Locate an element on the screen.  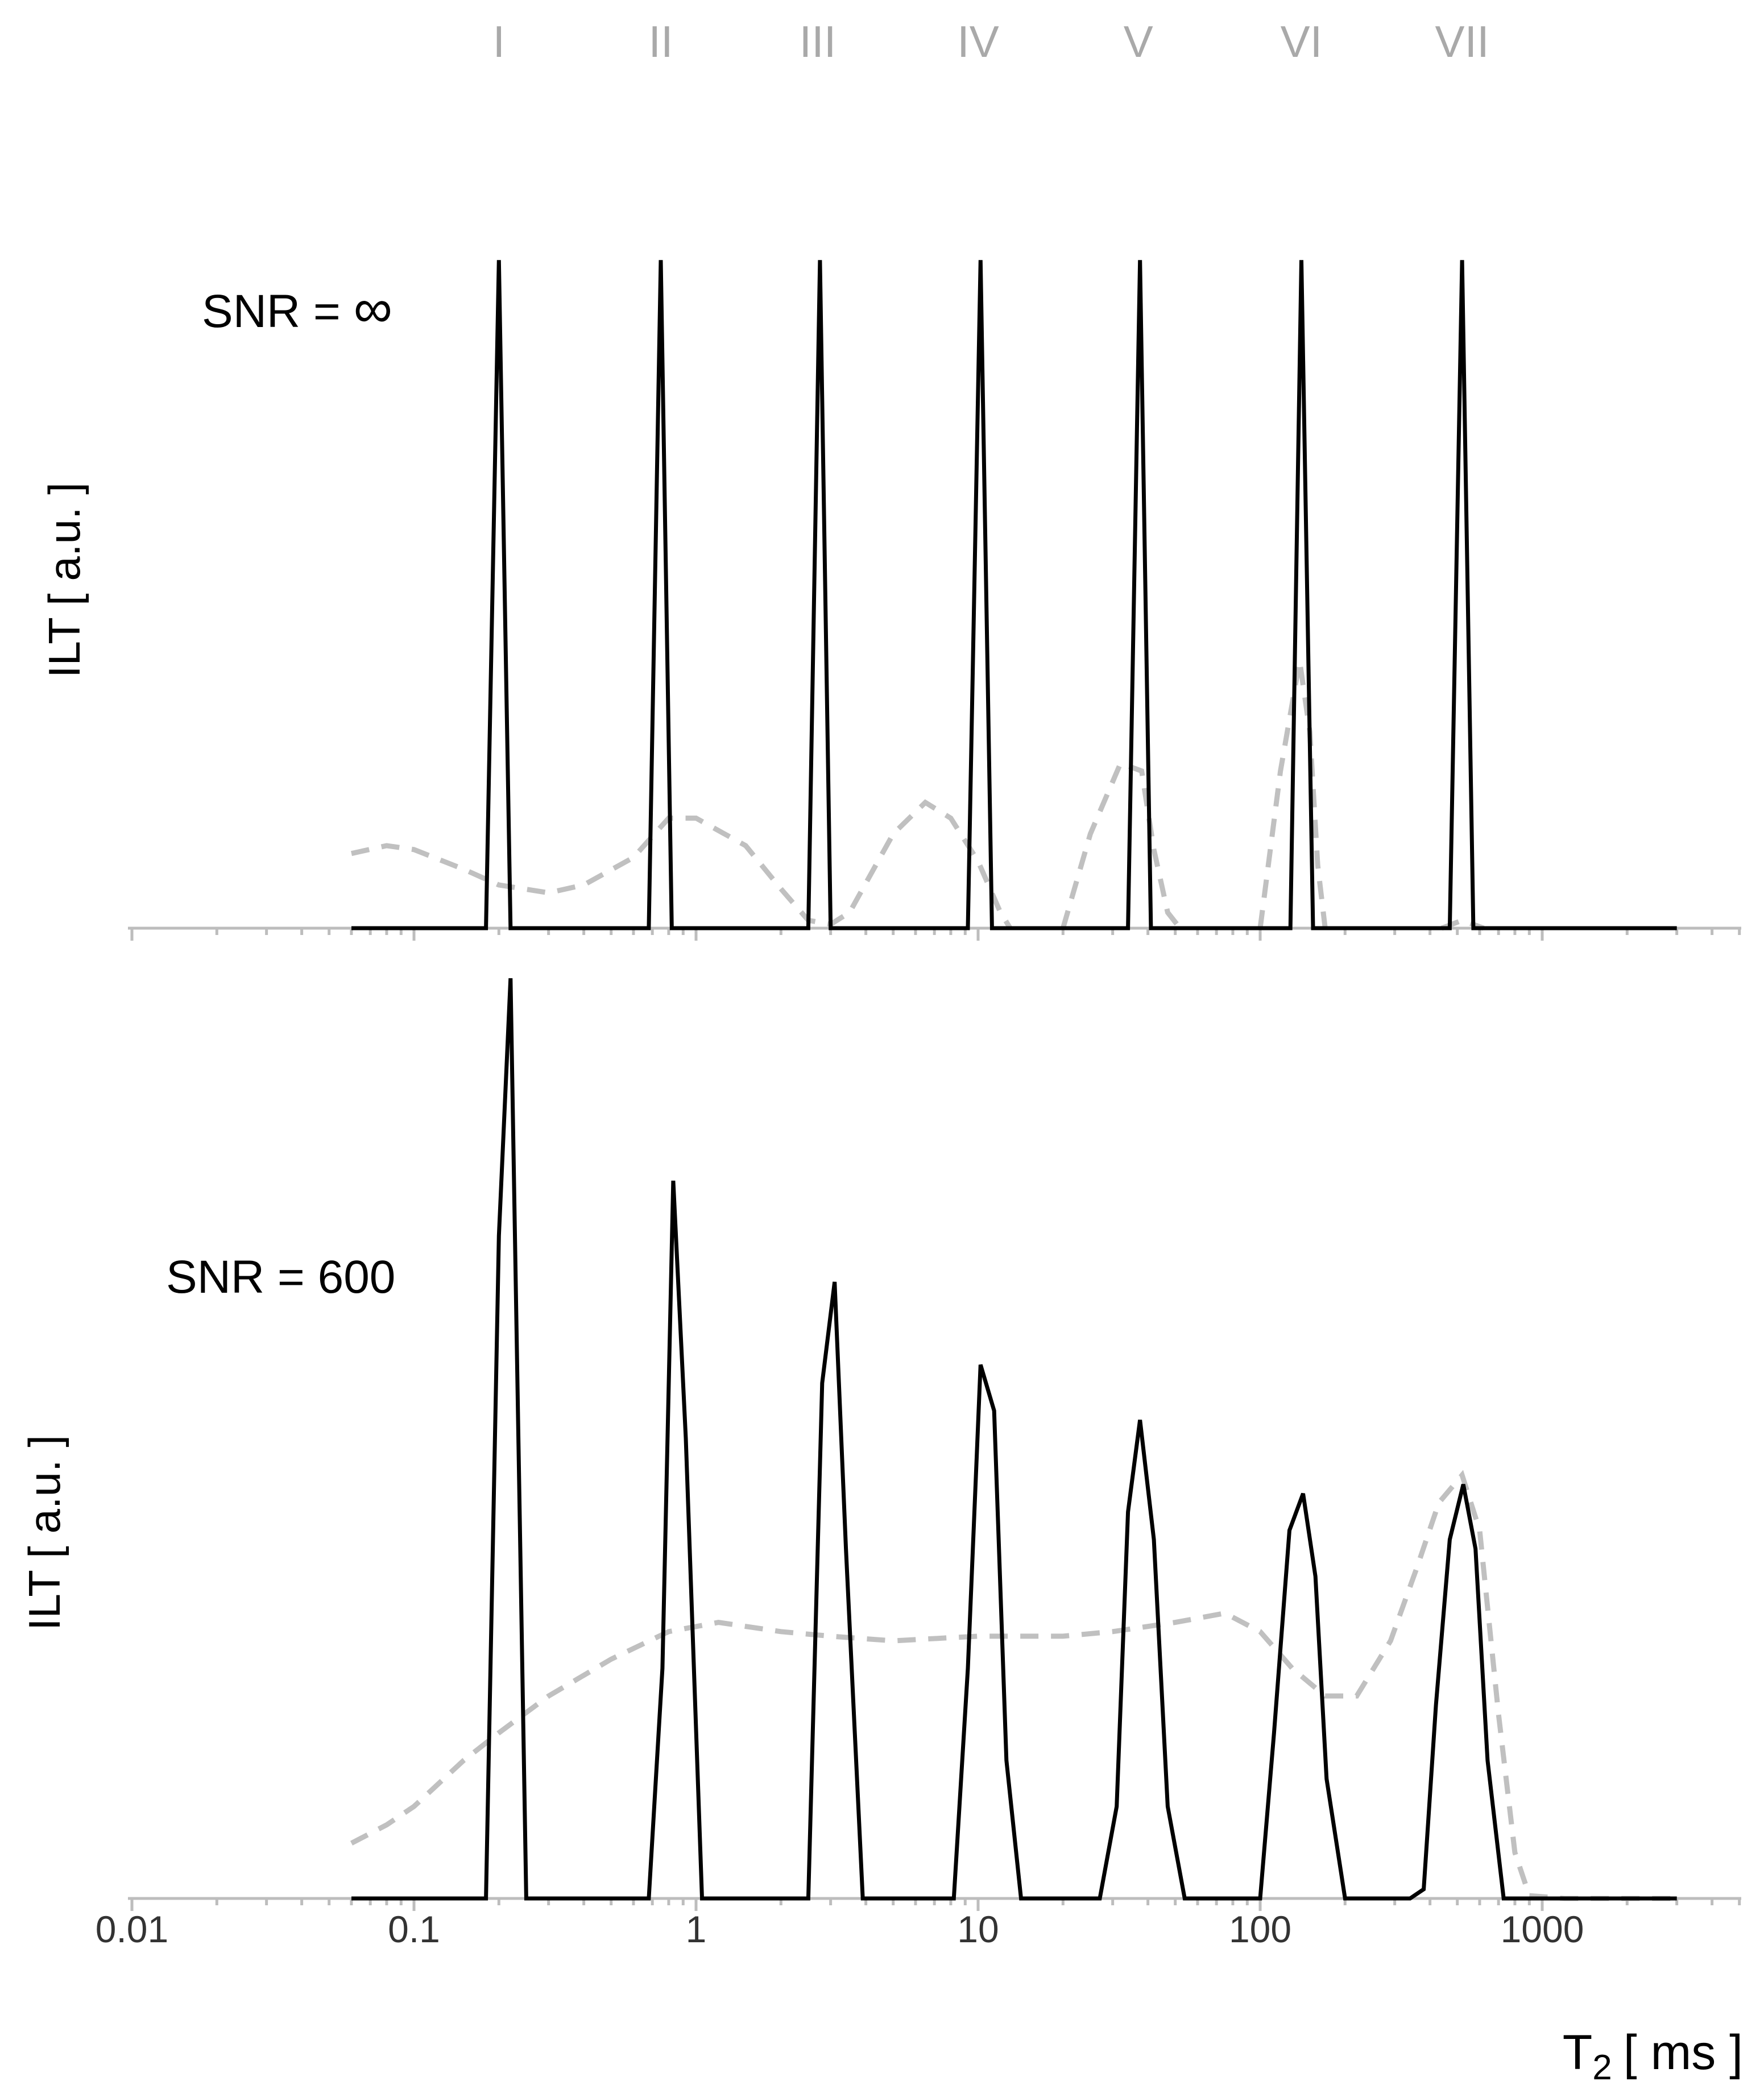
x-tick-label: 0.01 is located at coordinates (132, 1929).